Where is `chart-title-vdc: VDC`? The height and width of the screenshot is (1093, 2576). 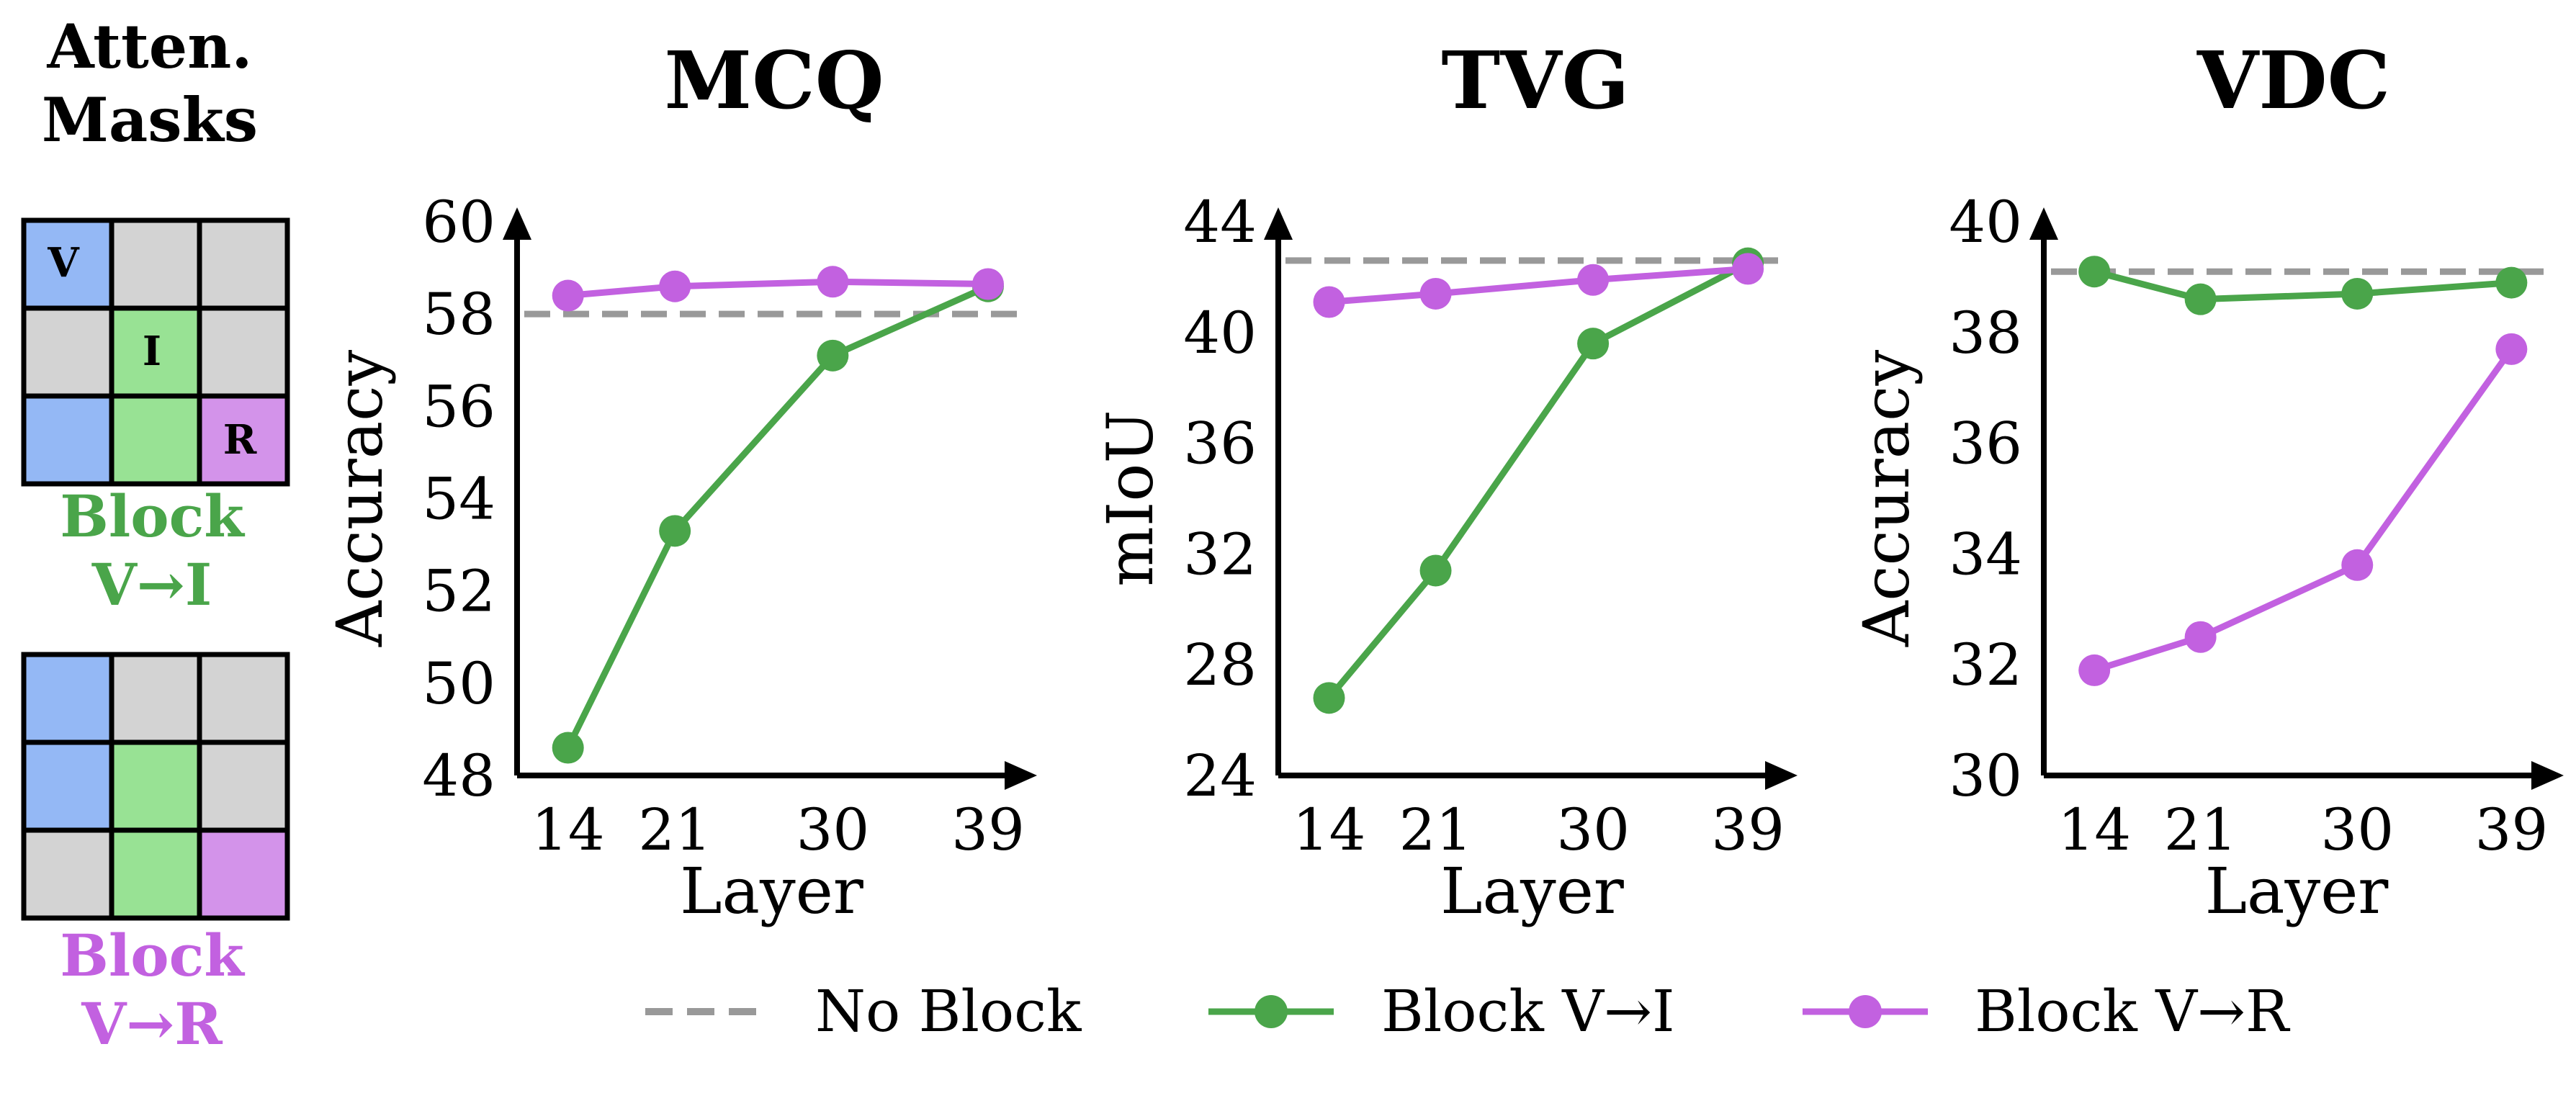
chart-title-vdc: VDC is located at coordinates (2293, 80).